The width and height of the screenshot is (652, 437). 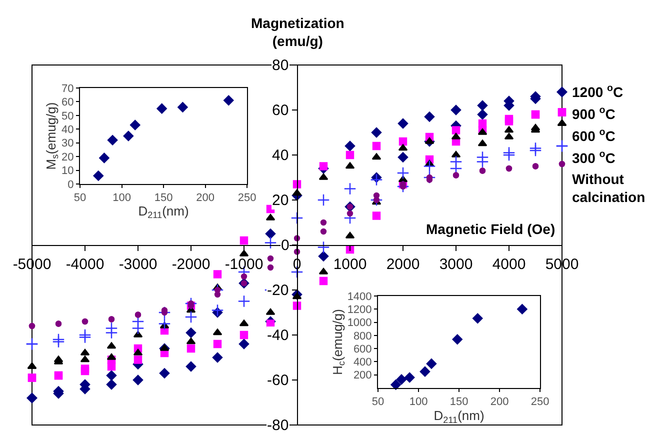 What do you see at coordinates (280, 65) in the screenshot?
I see `y-tick-label: 80` at bounding box center [280, 65].